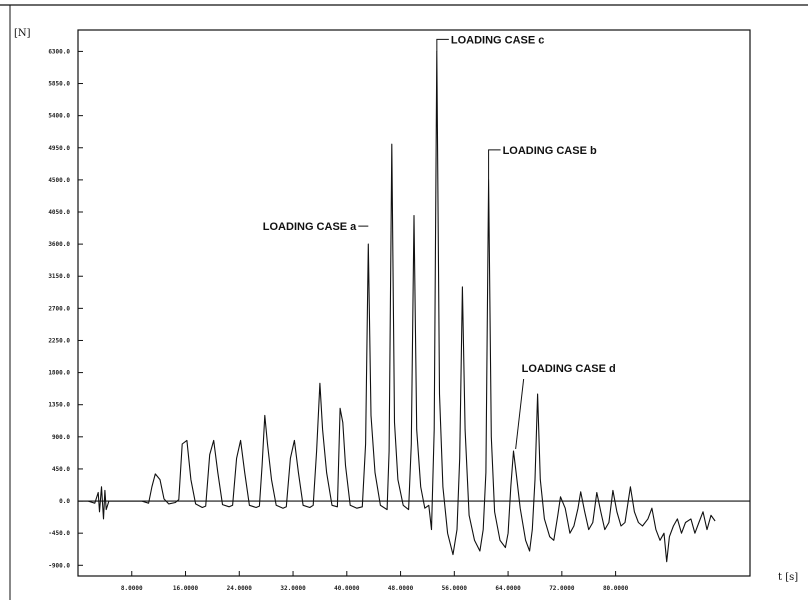  I want to click on x-tick-label: 40.0000, so click(347, 588).